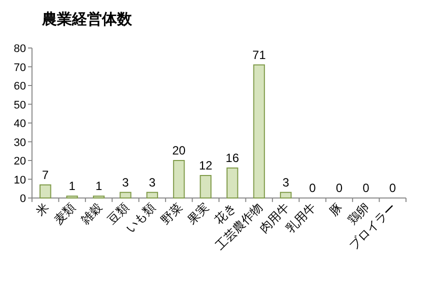  Describe the element at coordinates (23, 199) in the screenshot. I see `y-tick-label: 0` at that location.